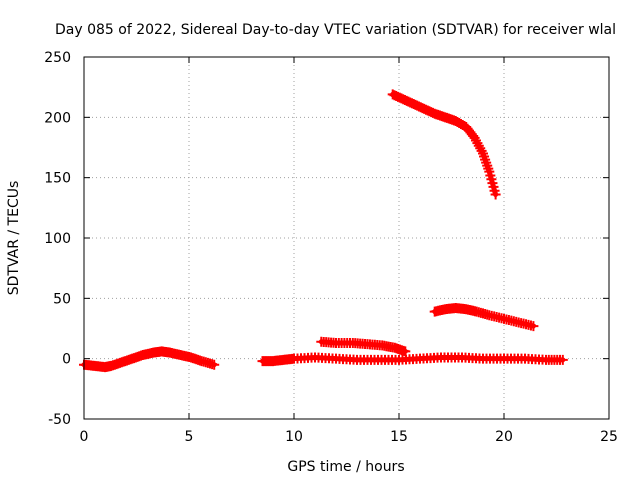 The width and height of the screenshot is (640, 480). I want to click on y-tick-label: -50, so click(59, 420).